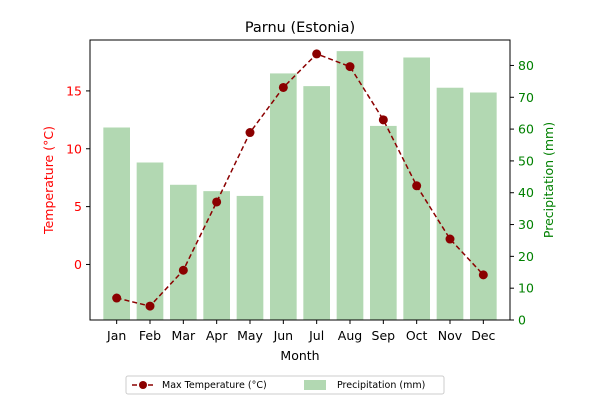 Image resolution: width=600 pixels, height=400 pixels. I want to click on x-tick-label-sep: Sep, so click(384, 335).